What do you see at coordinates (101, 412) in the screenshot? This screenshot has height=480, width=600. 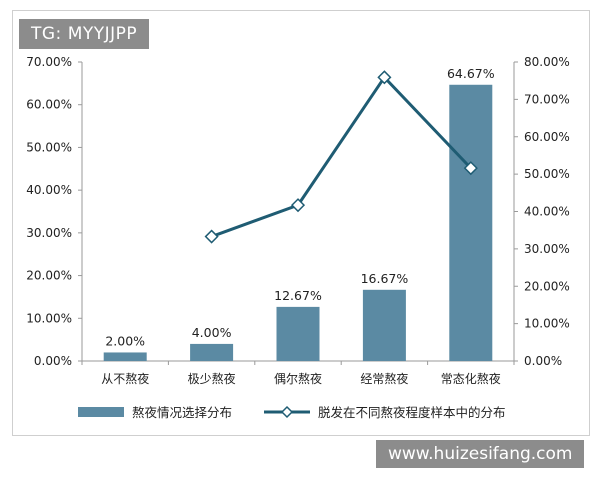 I see `legend-bar-swatch` at bounding box center [101, 412].